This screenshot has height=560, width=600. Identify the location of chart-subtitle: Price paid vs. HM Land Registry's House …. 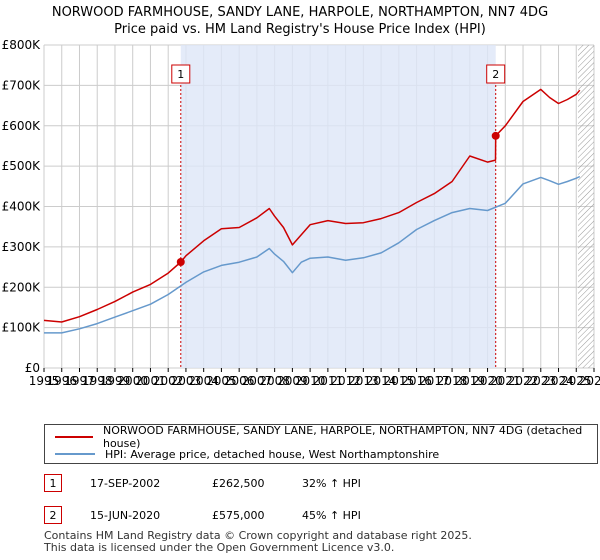
(300, 29).